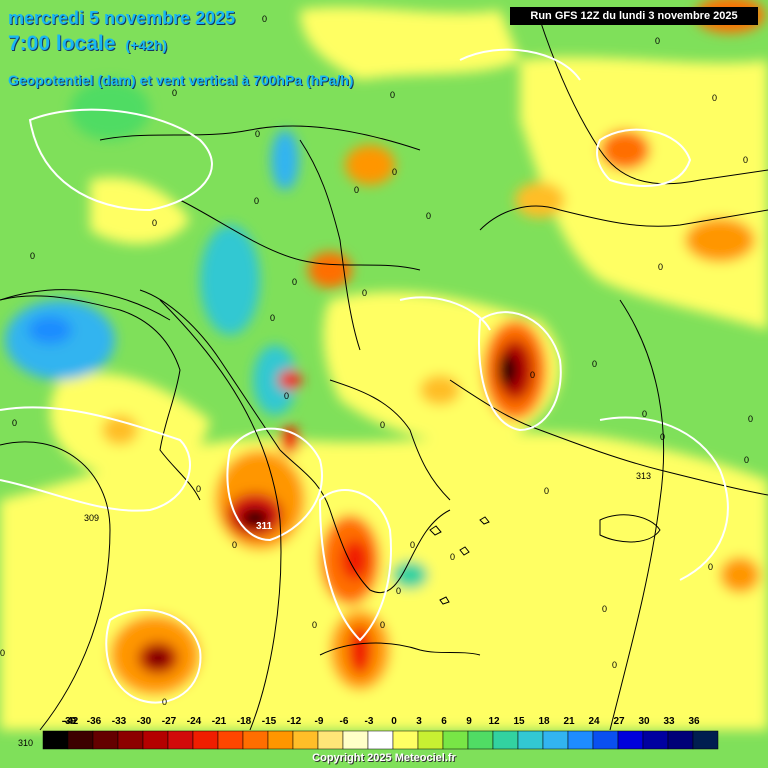  Describe the element at coordinates (634, 16) in the screenshot. I see `run-info: Run GFS 12Z du lundi 3 novembre 2025` at that location.